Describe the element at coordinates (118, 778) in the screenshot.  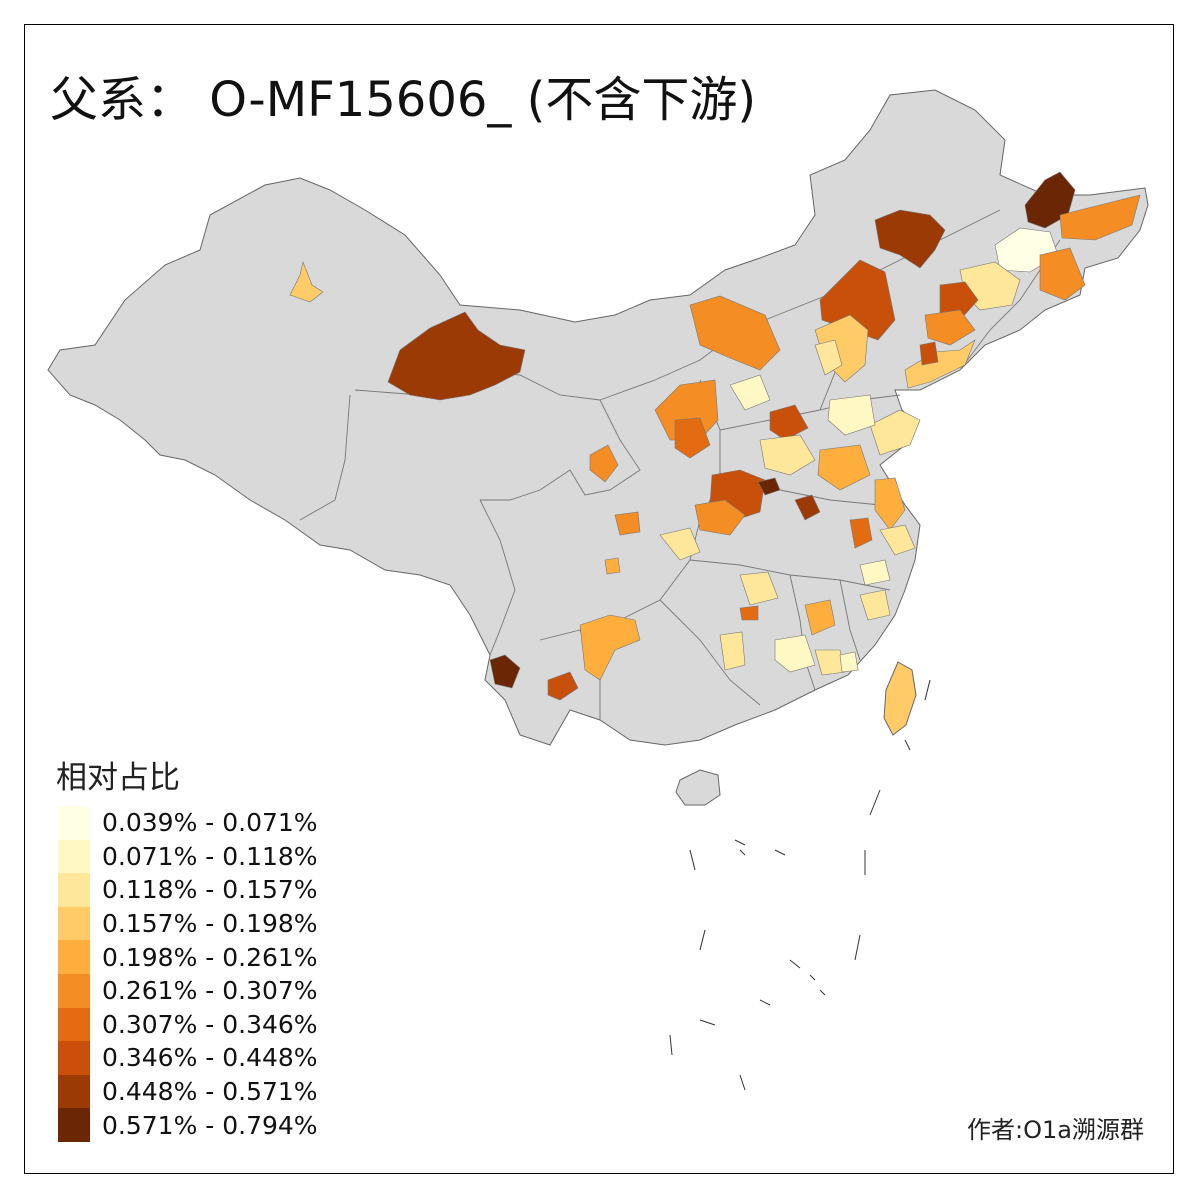
I see `legend-title: 相对占比` at that location.